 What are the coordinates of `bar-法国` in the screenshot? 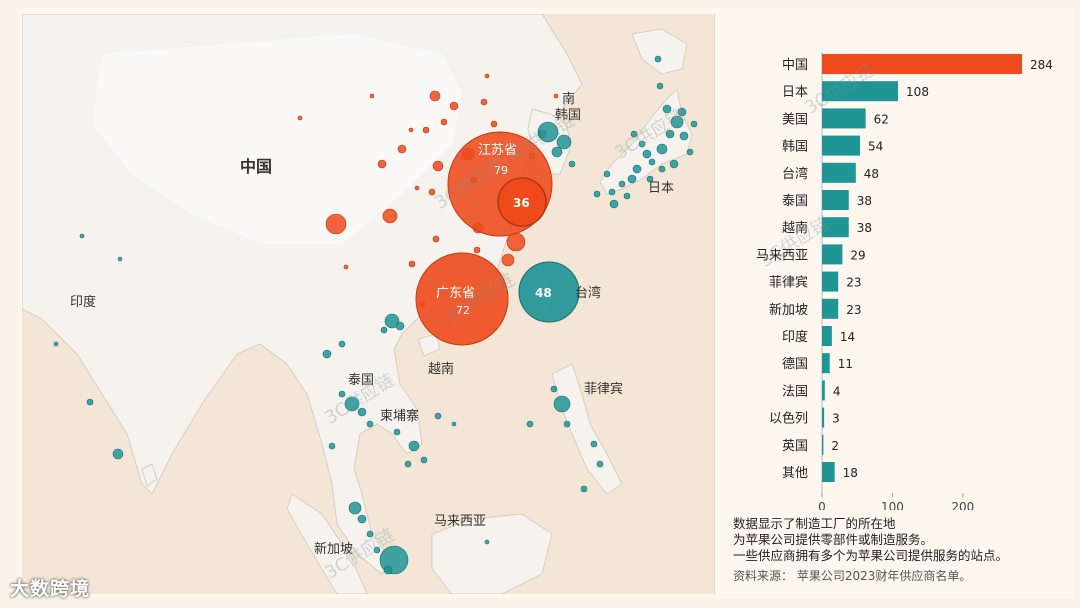 It's located at (823, 390).